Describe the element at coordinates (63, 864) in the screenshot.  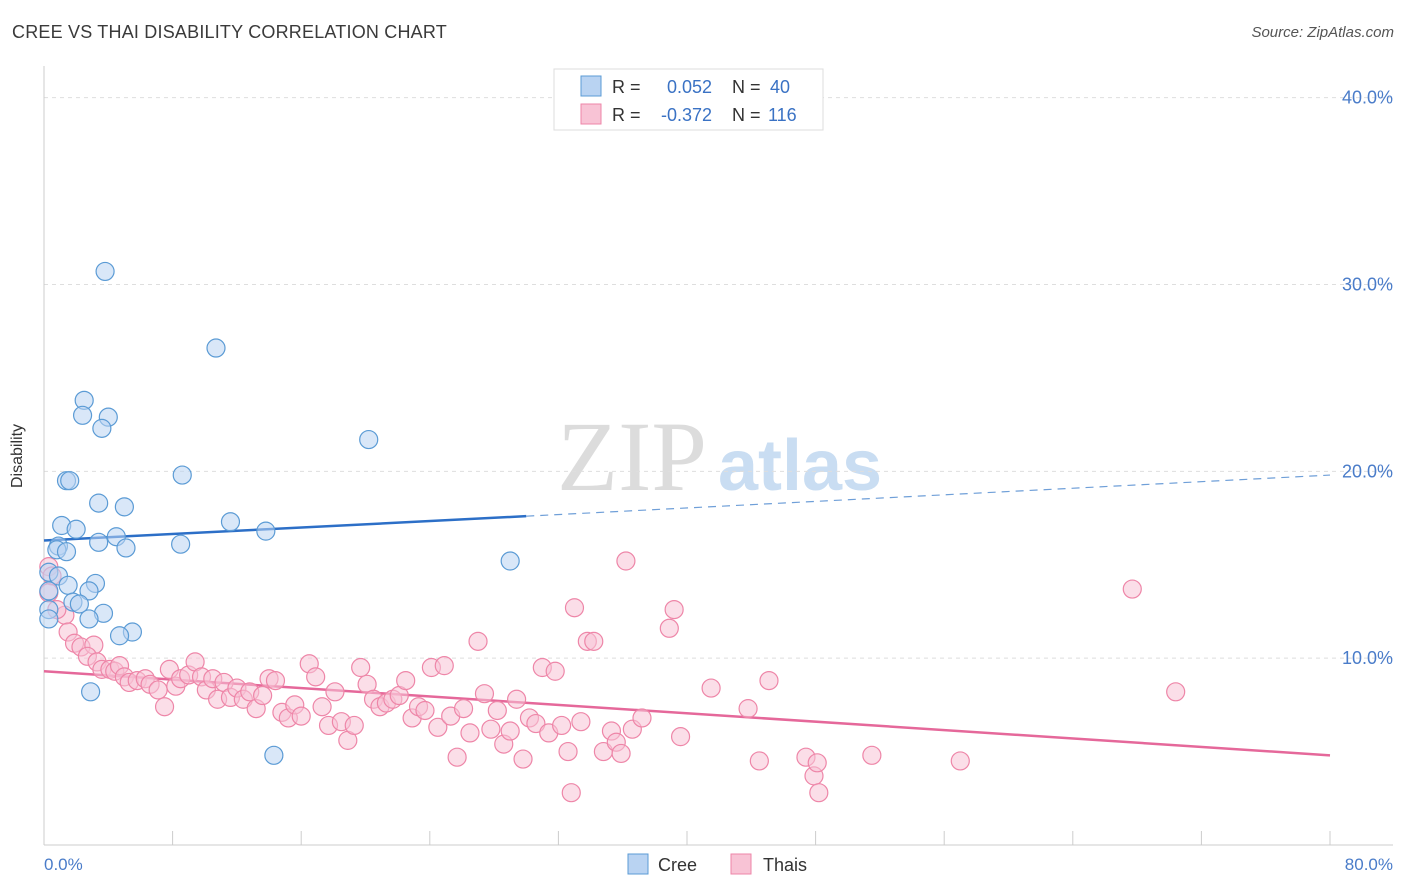
I see `x-tick-label-min: 0.0%` at that location.